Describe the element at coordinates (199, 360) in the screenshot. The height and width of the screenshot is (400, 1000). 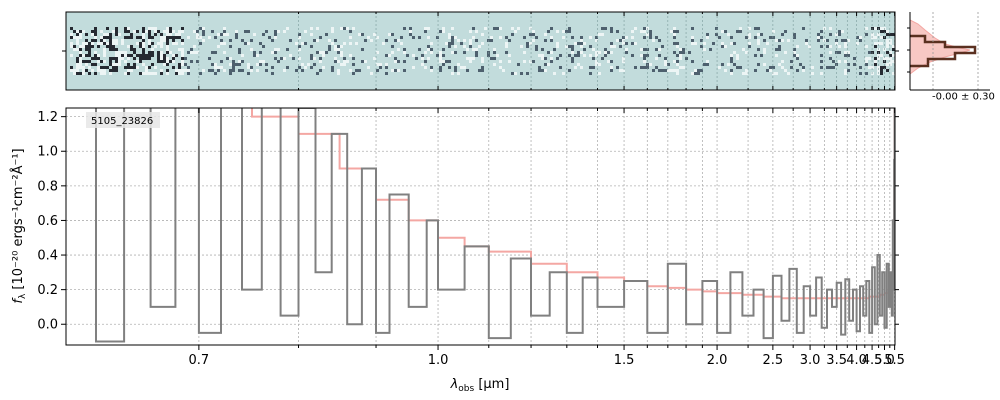
I see `x-tick-label: 0.7` at that location.